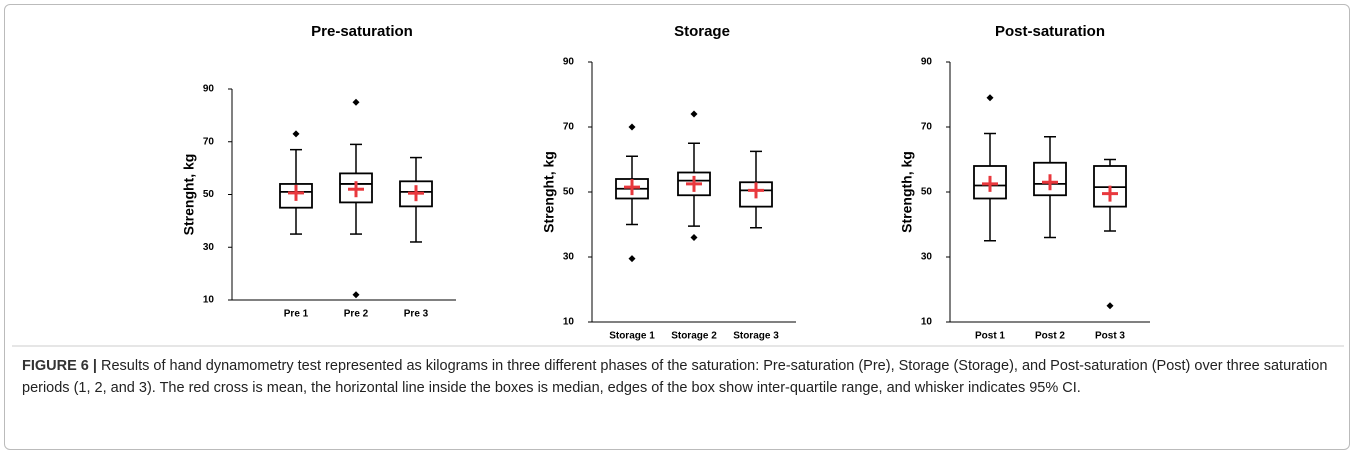 The height and width of the screenshot is (456, 1356). Describe the element at coordinates (1050, 31) in the screenshot. I see `chart-title: Post-saturation` at that location.